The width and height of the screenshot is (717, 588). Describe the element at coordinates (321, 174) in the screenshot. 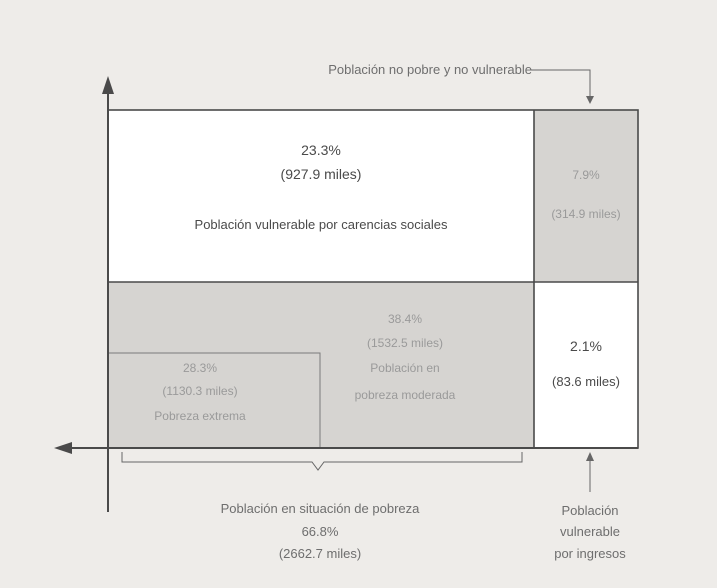

I see `vulnerable-social-amount: (927.9 miles)` at that location.